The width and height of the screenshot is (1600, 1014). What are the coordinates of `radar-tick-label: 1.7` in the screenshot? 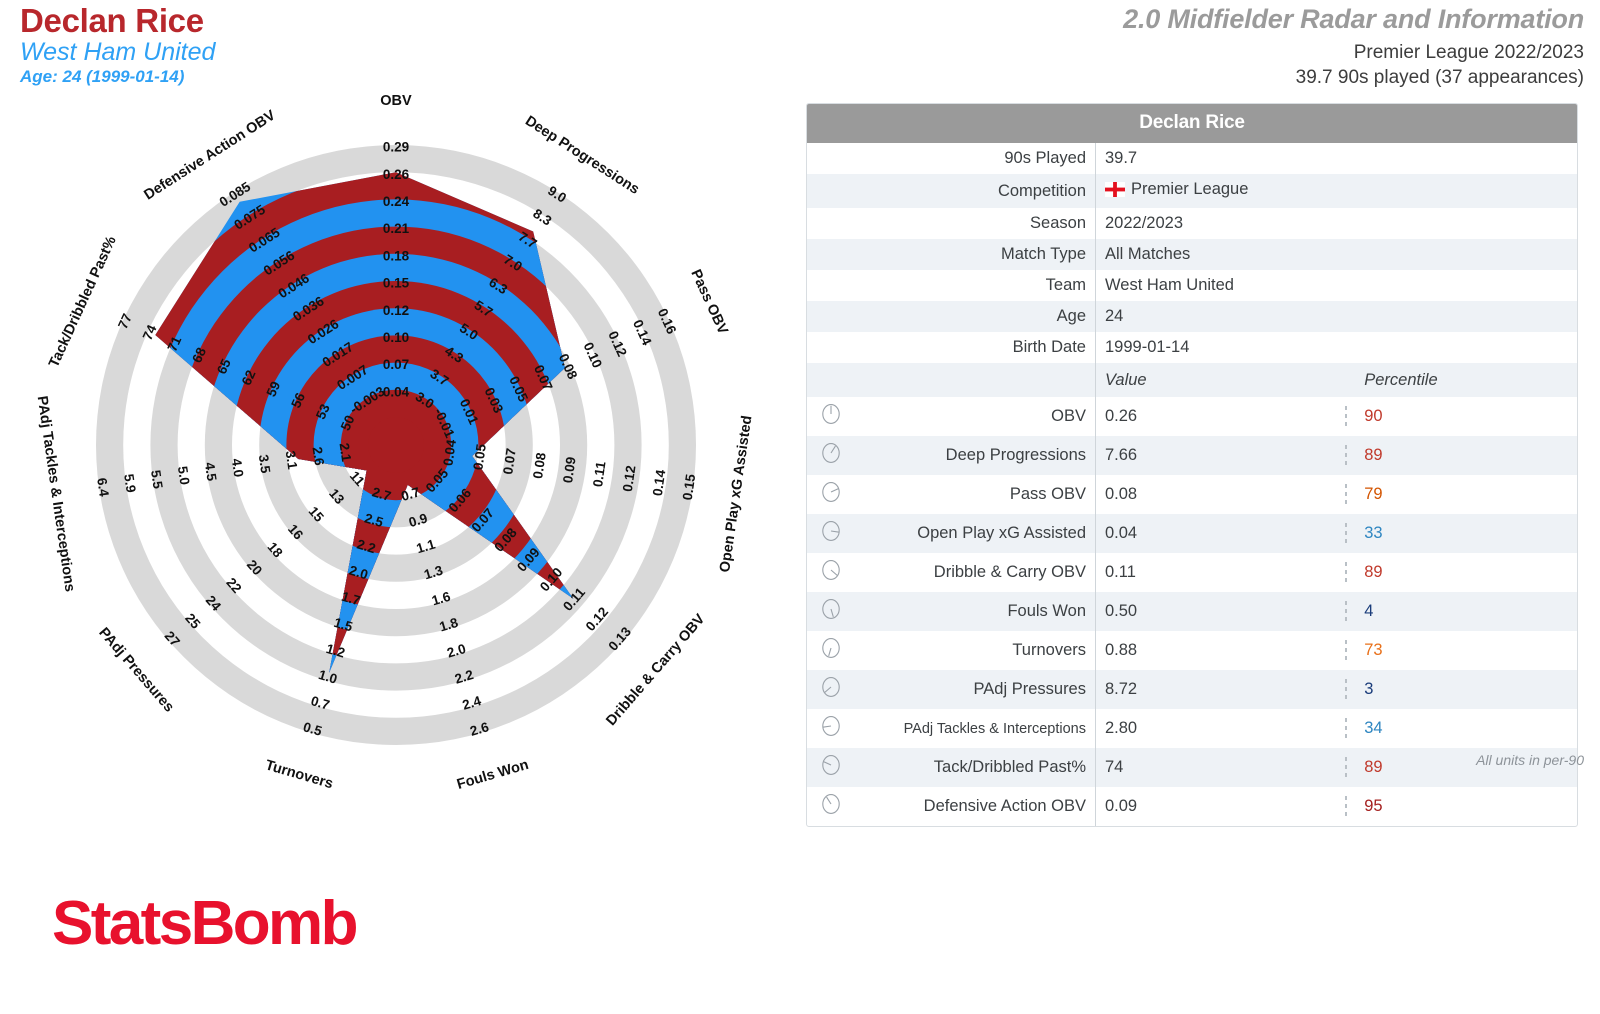 It's located at (351, 599).